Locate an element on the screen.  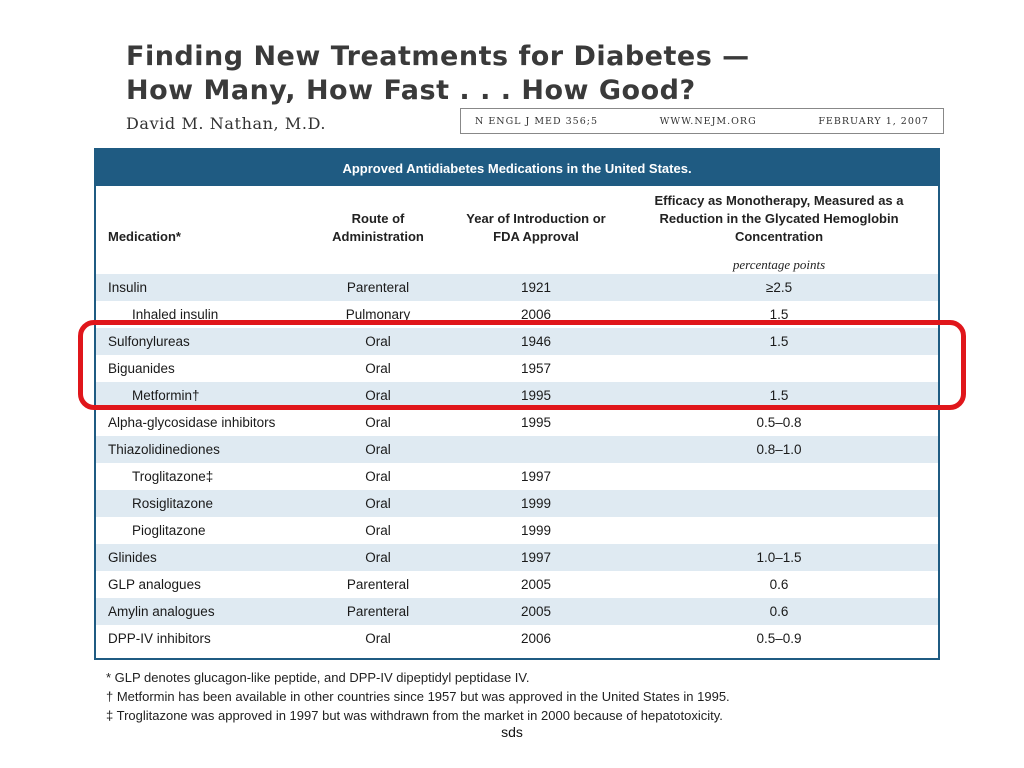
author-name: David M. Nathan, M.D. is located at coordinates (226, 123).